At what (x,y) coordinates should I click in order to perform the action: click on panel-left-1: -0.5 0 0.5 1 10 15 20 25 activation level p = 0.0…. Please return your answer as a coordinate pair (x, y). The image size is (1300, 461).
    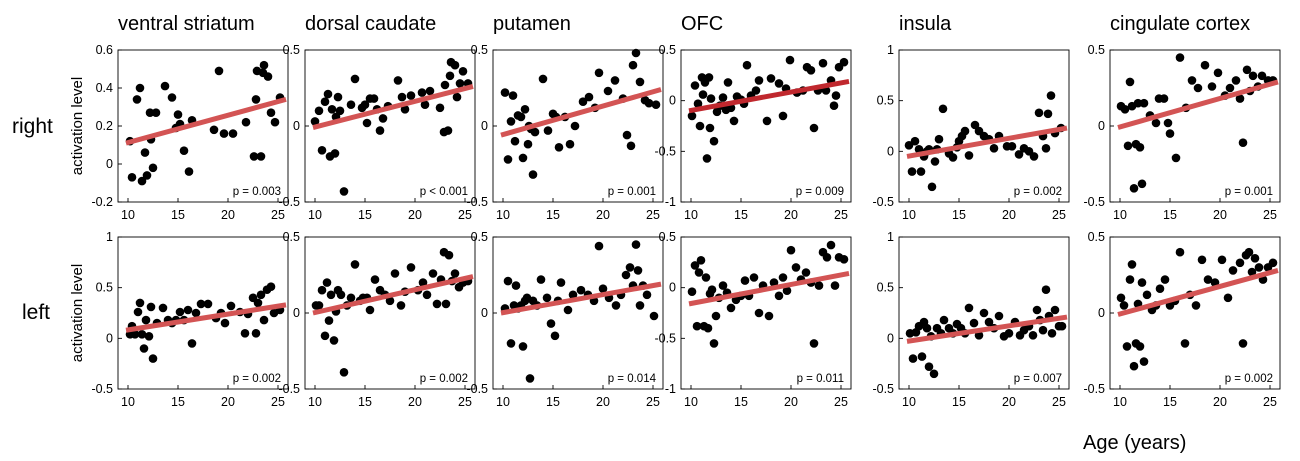
    Looking at the image, I should click on (179, 319).